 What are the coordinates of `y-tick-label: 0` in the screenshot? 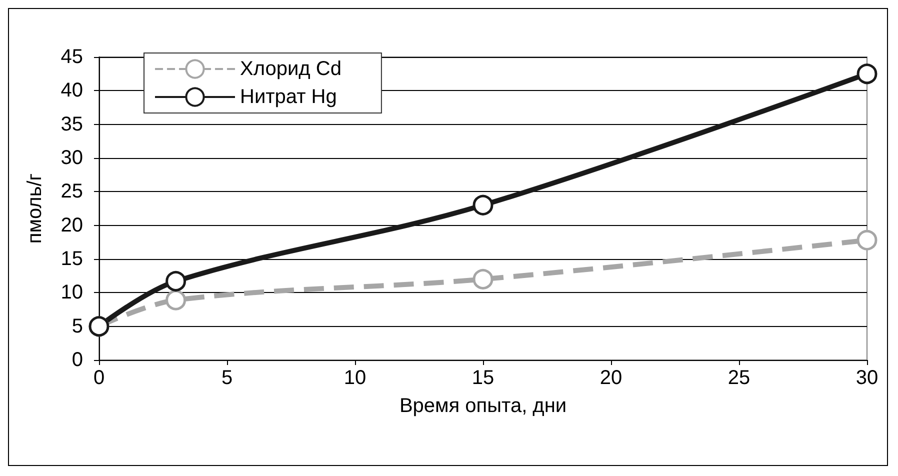 It's located at (77, 360).